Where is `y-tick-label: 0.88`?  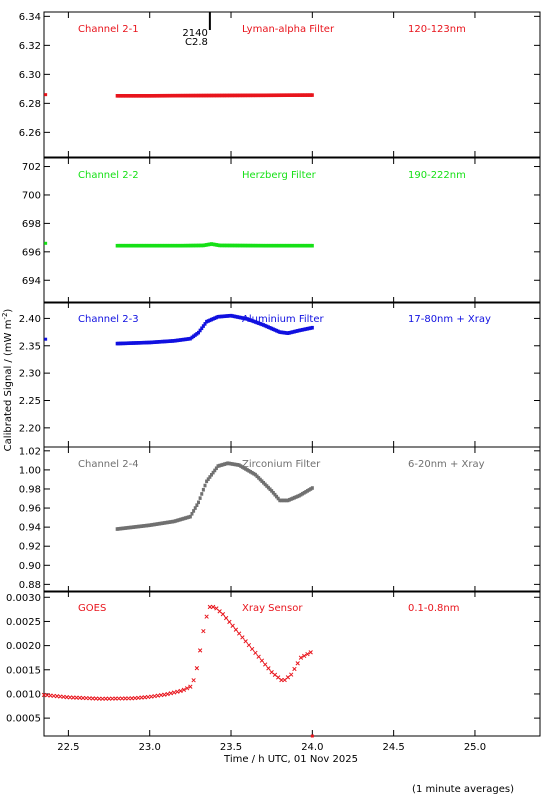 y-tick-label: 0.88 is located at coordinates (30, 585).